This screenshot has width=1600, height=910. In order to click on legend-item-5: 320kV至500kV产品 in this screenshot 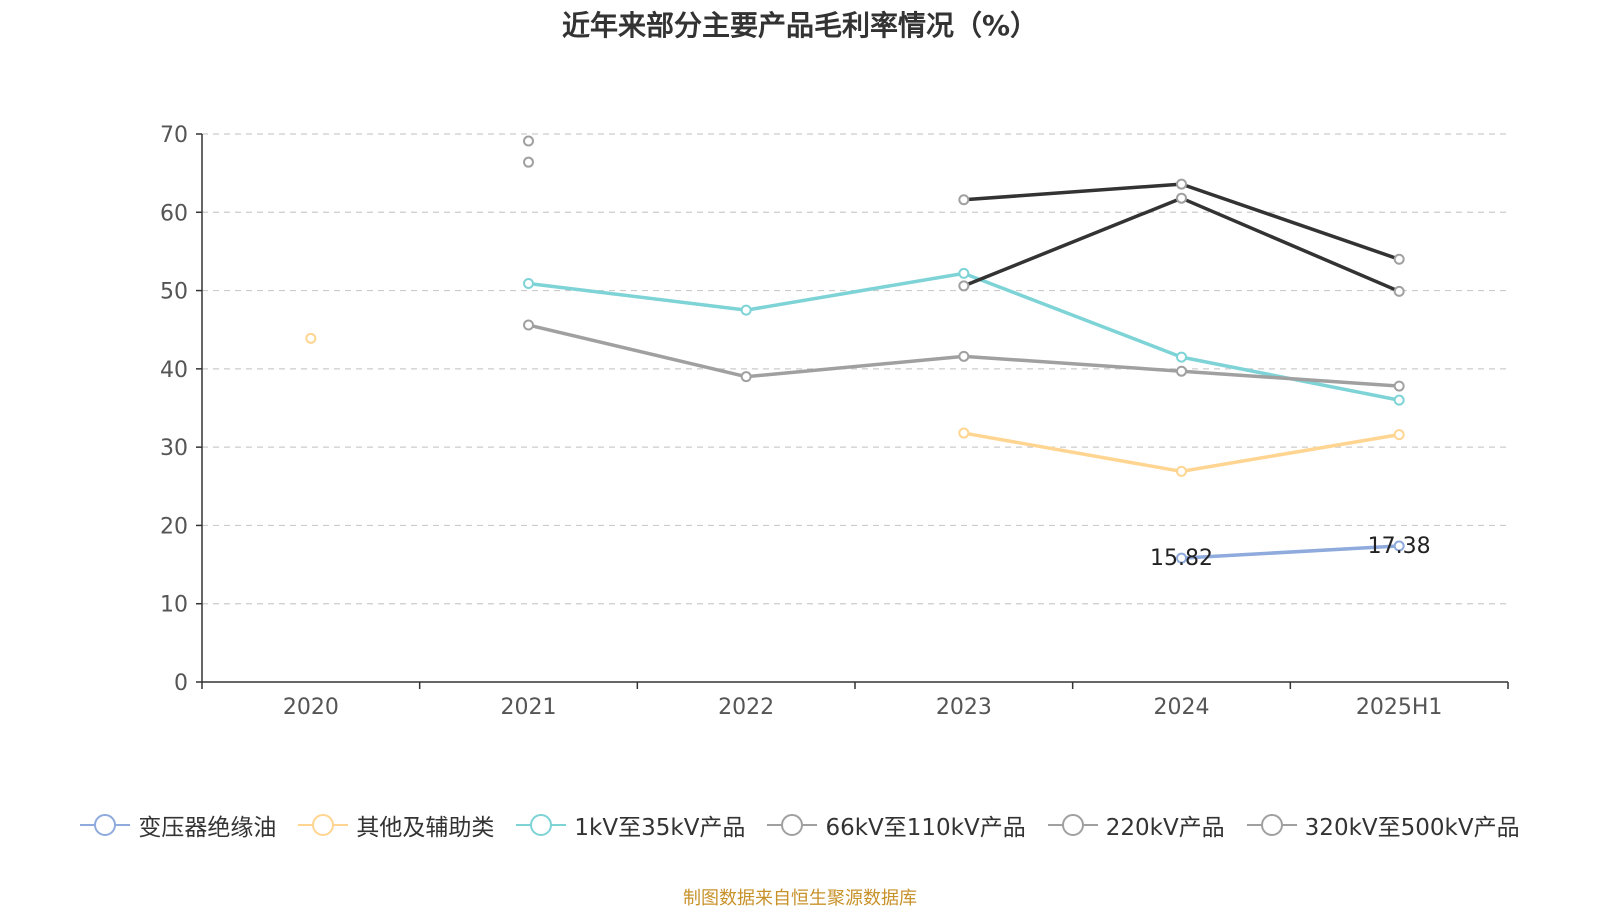, I will do `click(1383, 825)`.